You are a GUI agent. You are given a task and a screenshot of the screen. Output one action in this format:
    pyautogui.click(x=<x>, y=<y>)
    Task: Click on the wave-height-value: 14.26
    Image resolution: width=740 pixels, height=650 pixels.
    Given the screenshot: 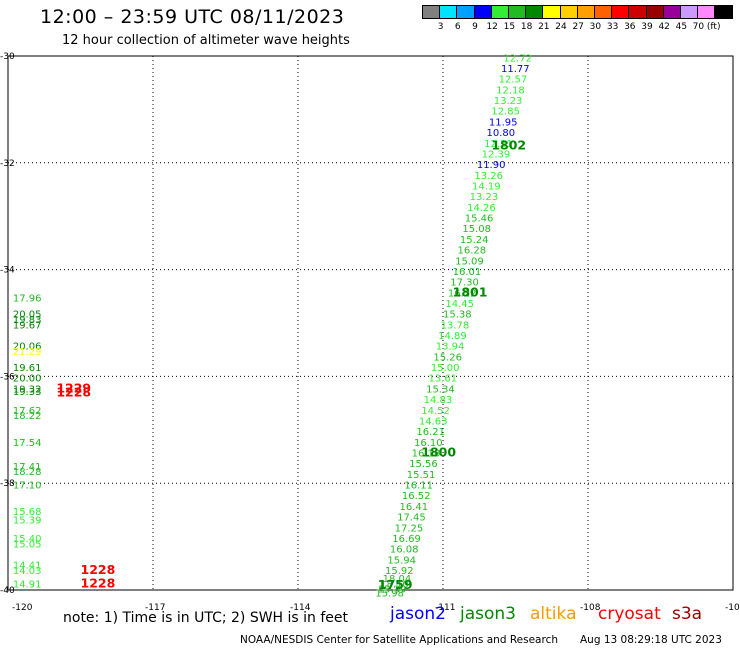 What is the action you would take?
    pyautogui.click(x=481, y=208)
    